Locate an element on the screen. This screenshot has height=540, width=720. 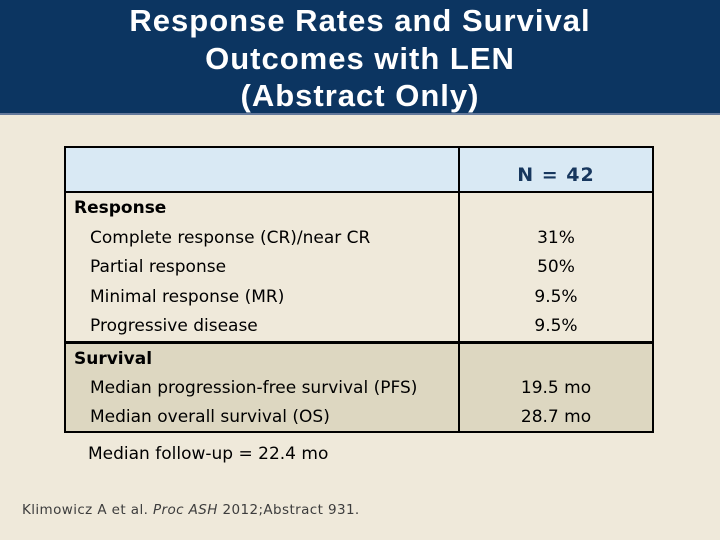
survival-section-label: Survival is located at coordinates (263, 359).